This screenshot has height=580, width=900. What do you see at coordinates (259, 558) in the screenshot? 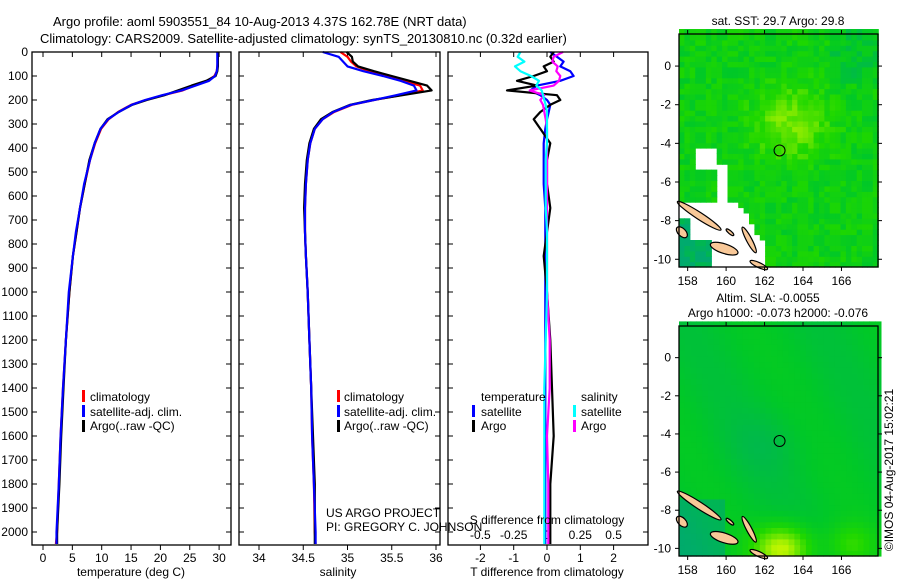
I see `x-tick-label: 34` at bounding box center [259, 558].